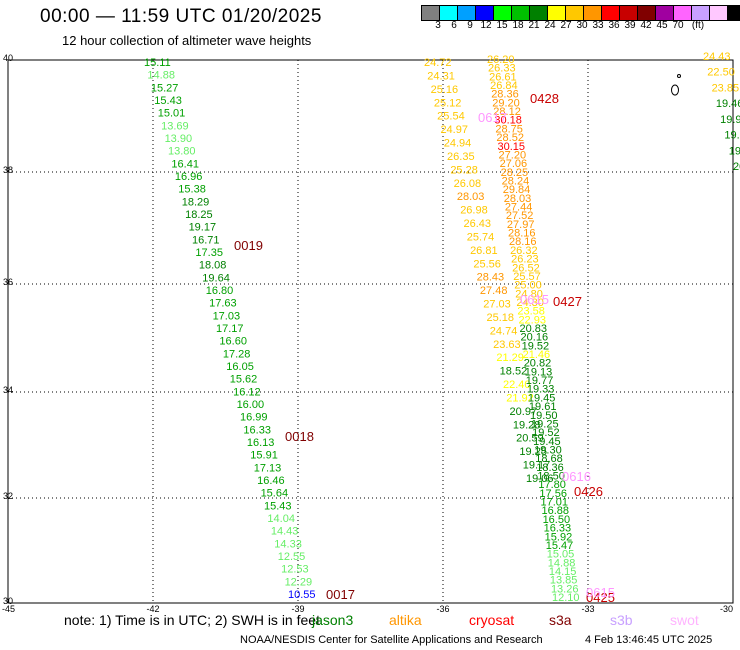  What do you see at coordinates (281, 519) in the screenshot?
I see `swh-value-track-left: 14.04` at bounding box center [281, 519].